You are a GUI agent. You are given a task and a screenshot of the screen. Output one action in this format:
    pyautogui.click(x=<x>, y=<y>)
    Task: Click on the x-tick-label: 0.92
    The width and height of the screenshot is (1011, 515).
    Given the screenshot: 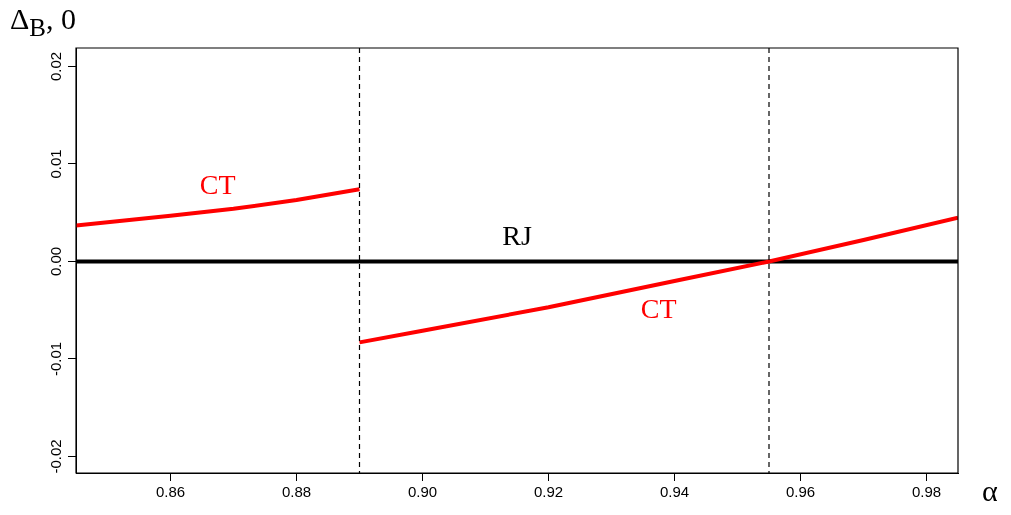 What is the action you would take?
    pyautogui.click(x=548, y=492)
    